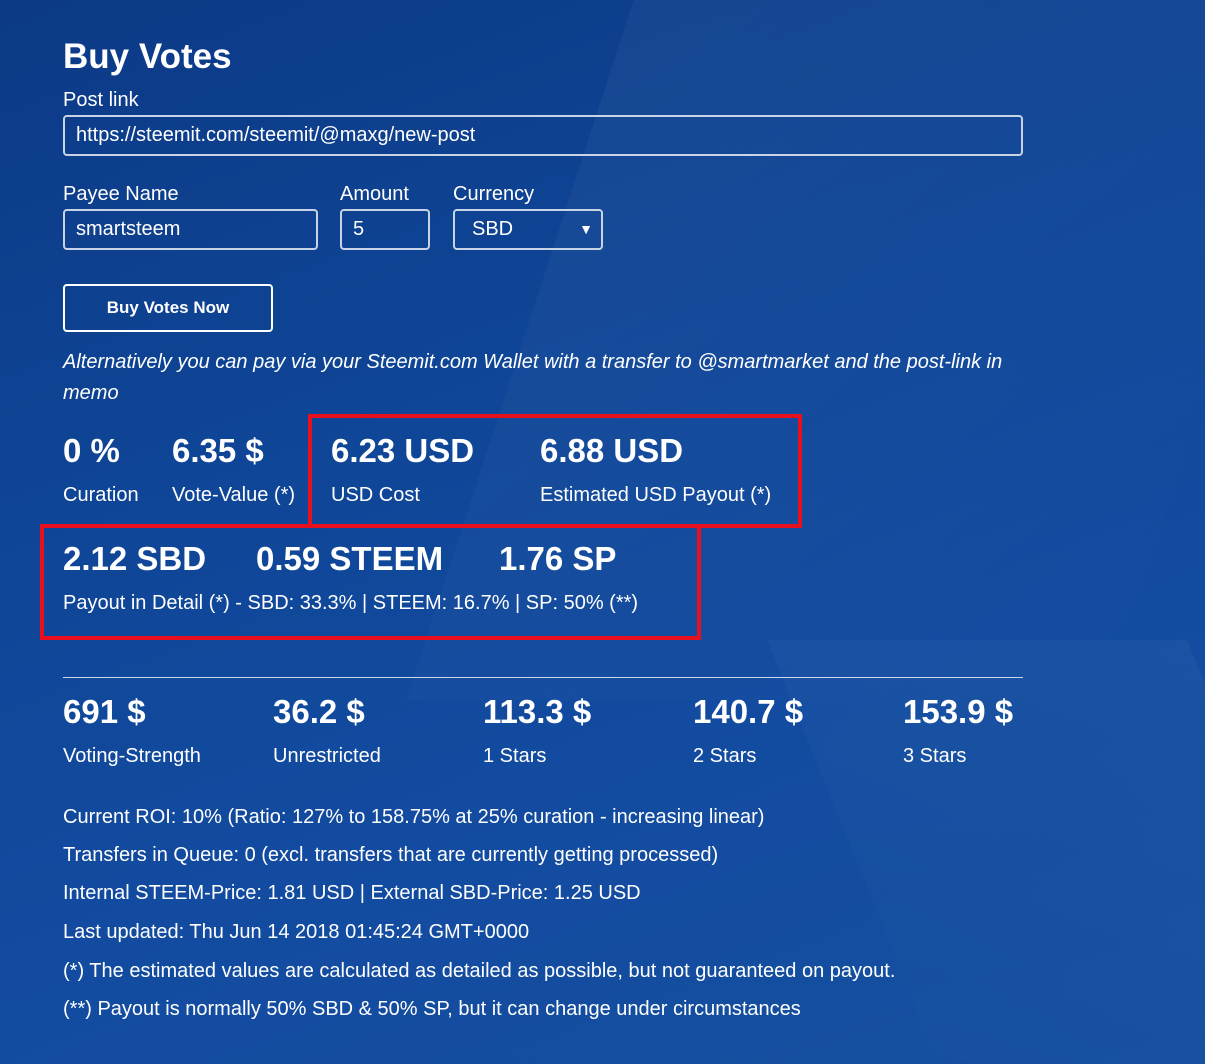  What do you see at coordinates (101, 100) in the screenshot?
I see `post-link-label: Post link` at bounding box center [101, 100].